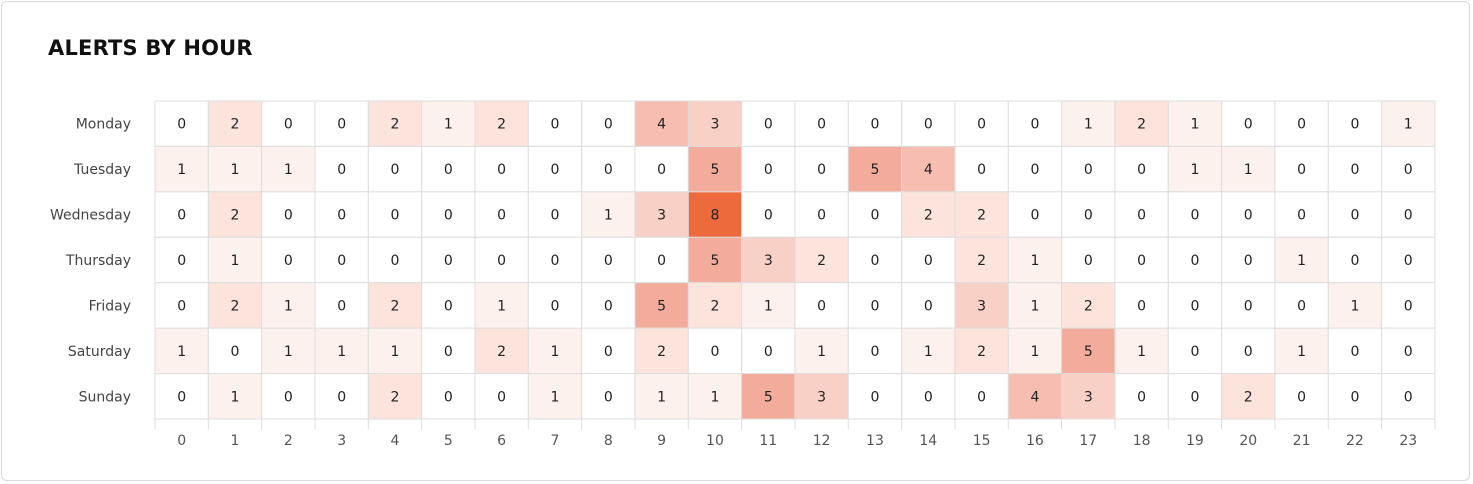 The height and width of the screenshot is (484, 1473). What do you see at coordinates (555, 441) in the screenshot?
I see `column-label: 7` at bounding box center [555, 441].